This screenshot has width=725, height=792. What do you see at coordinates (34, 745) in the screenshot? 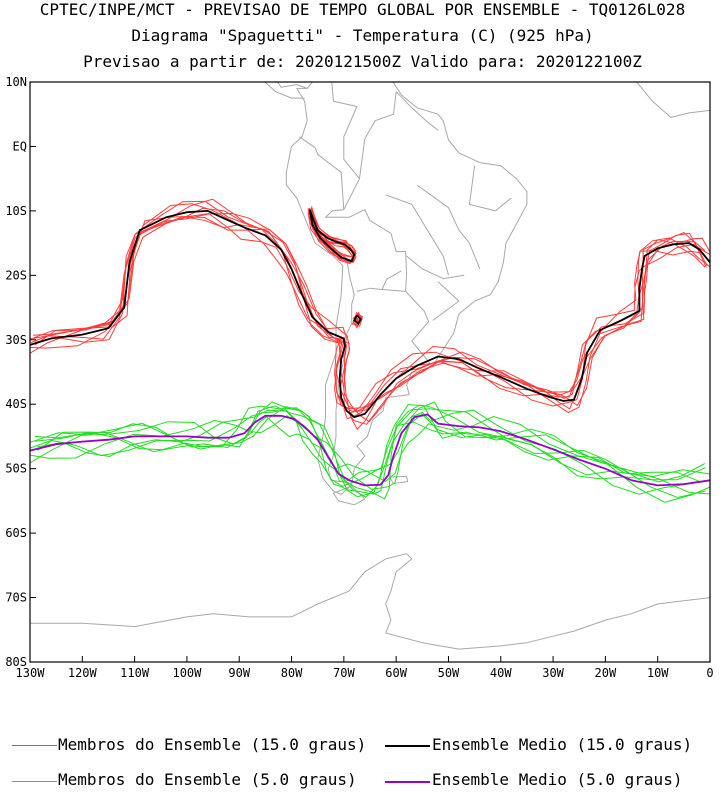
I see `legend-swatch-members15` at bounding box center [34, 745].